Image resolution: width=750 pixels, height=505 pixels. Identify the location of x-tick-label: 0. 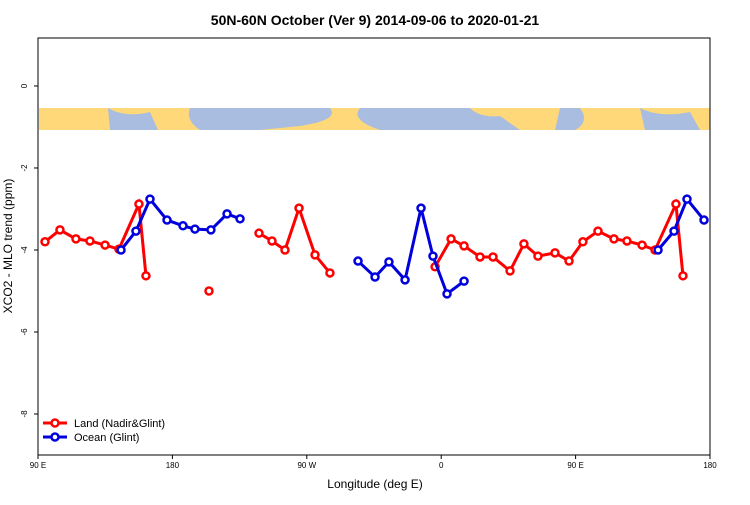
(441, 465).